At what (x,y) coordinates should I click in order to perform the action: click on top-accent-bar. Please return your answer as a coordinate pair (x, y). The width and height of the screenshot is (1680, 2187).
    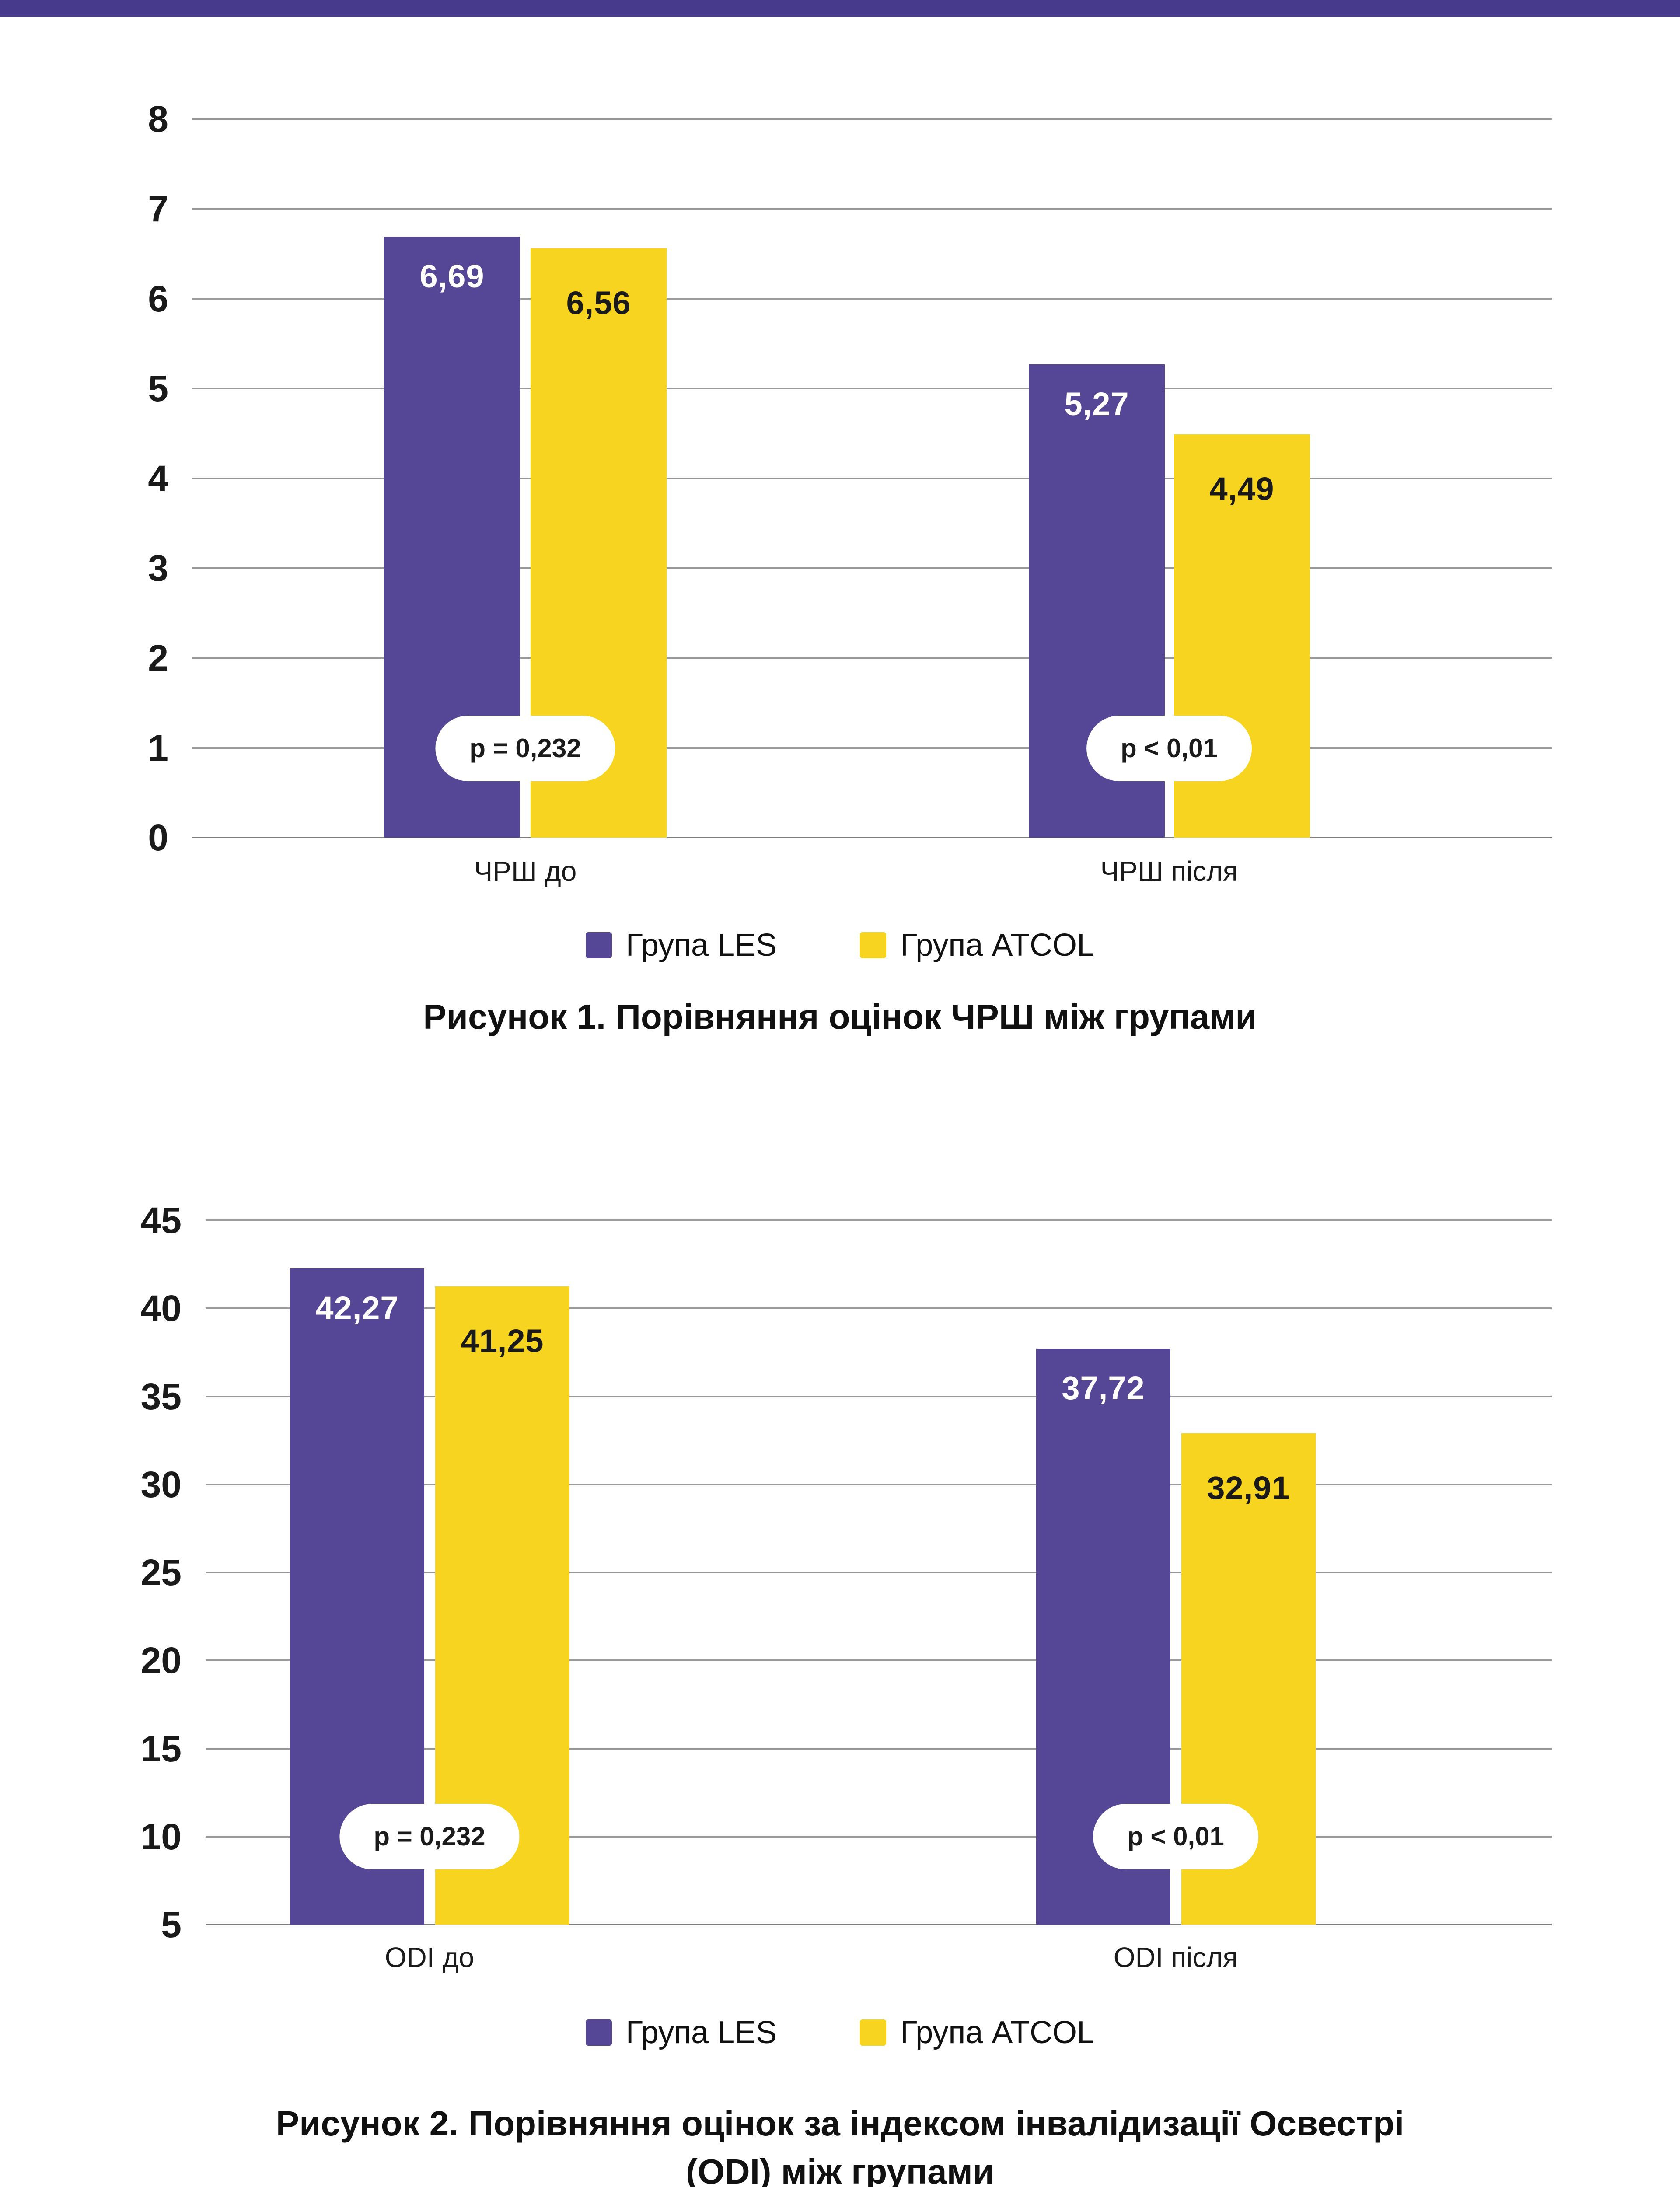
    Looking at the image, I should click on (840, 8).